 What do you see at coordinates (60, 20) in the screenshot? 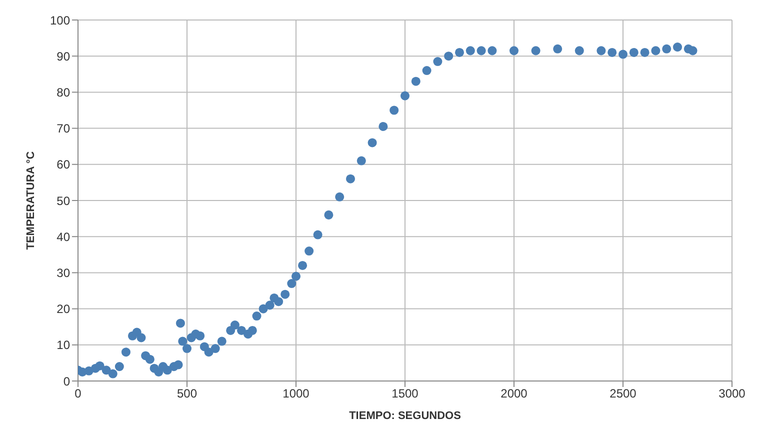
I see `y-tick-label: 100` at bounding box center [60, 20].